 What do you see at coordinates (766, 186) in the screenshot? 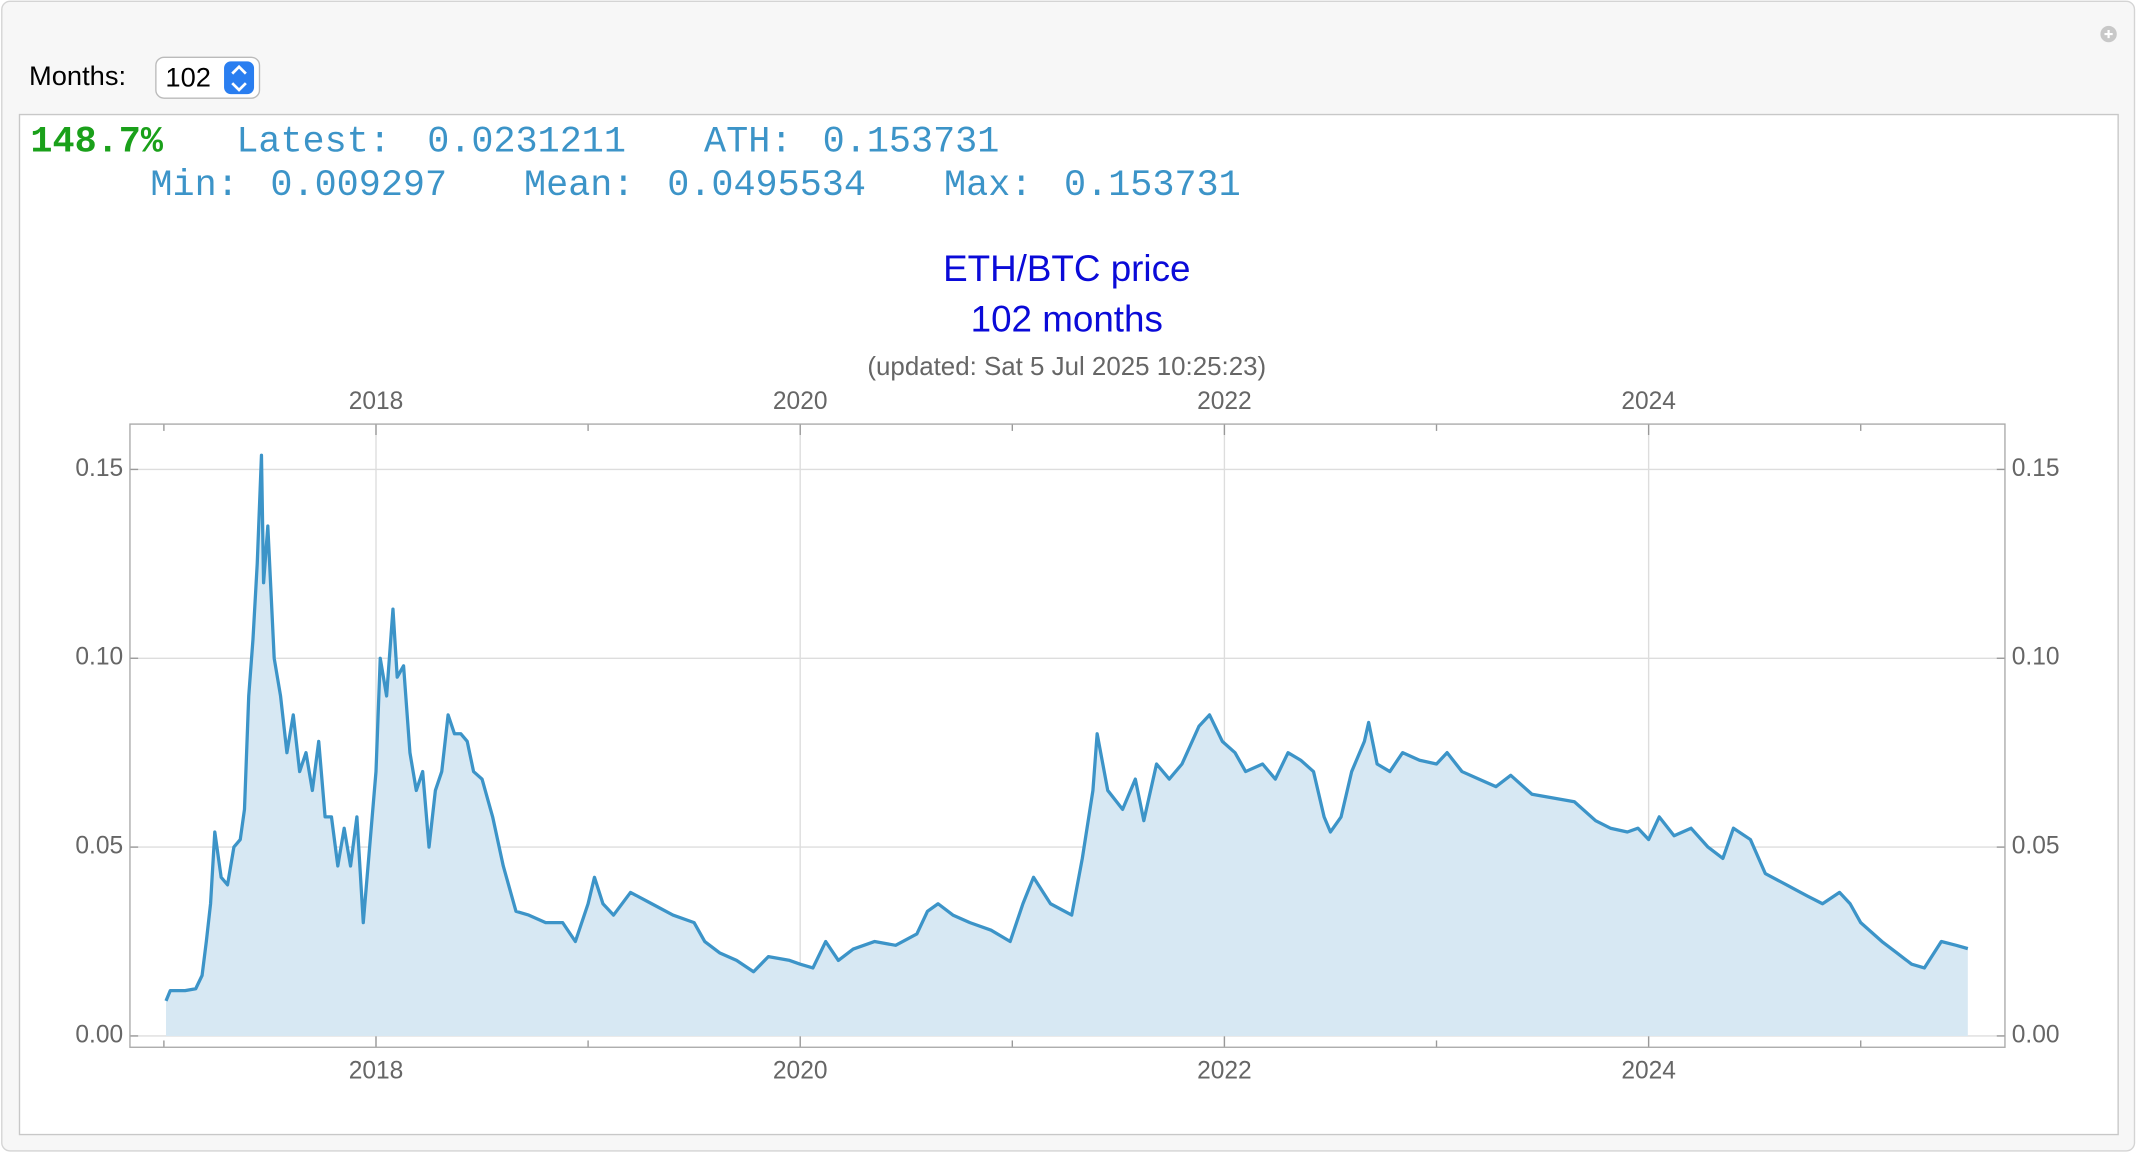
I see `stat-value: 0.0495534` at bounding box center [766, 186].